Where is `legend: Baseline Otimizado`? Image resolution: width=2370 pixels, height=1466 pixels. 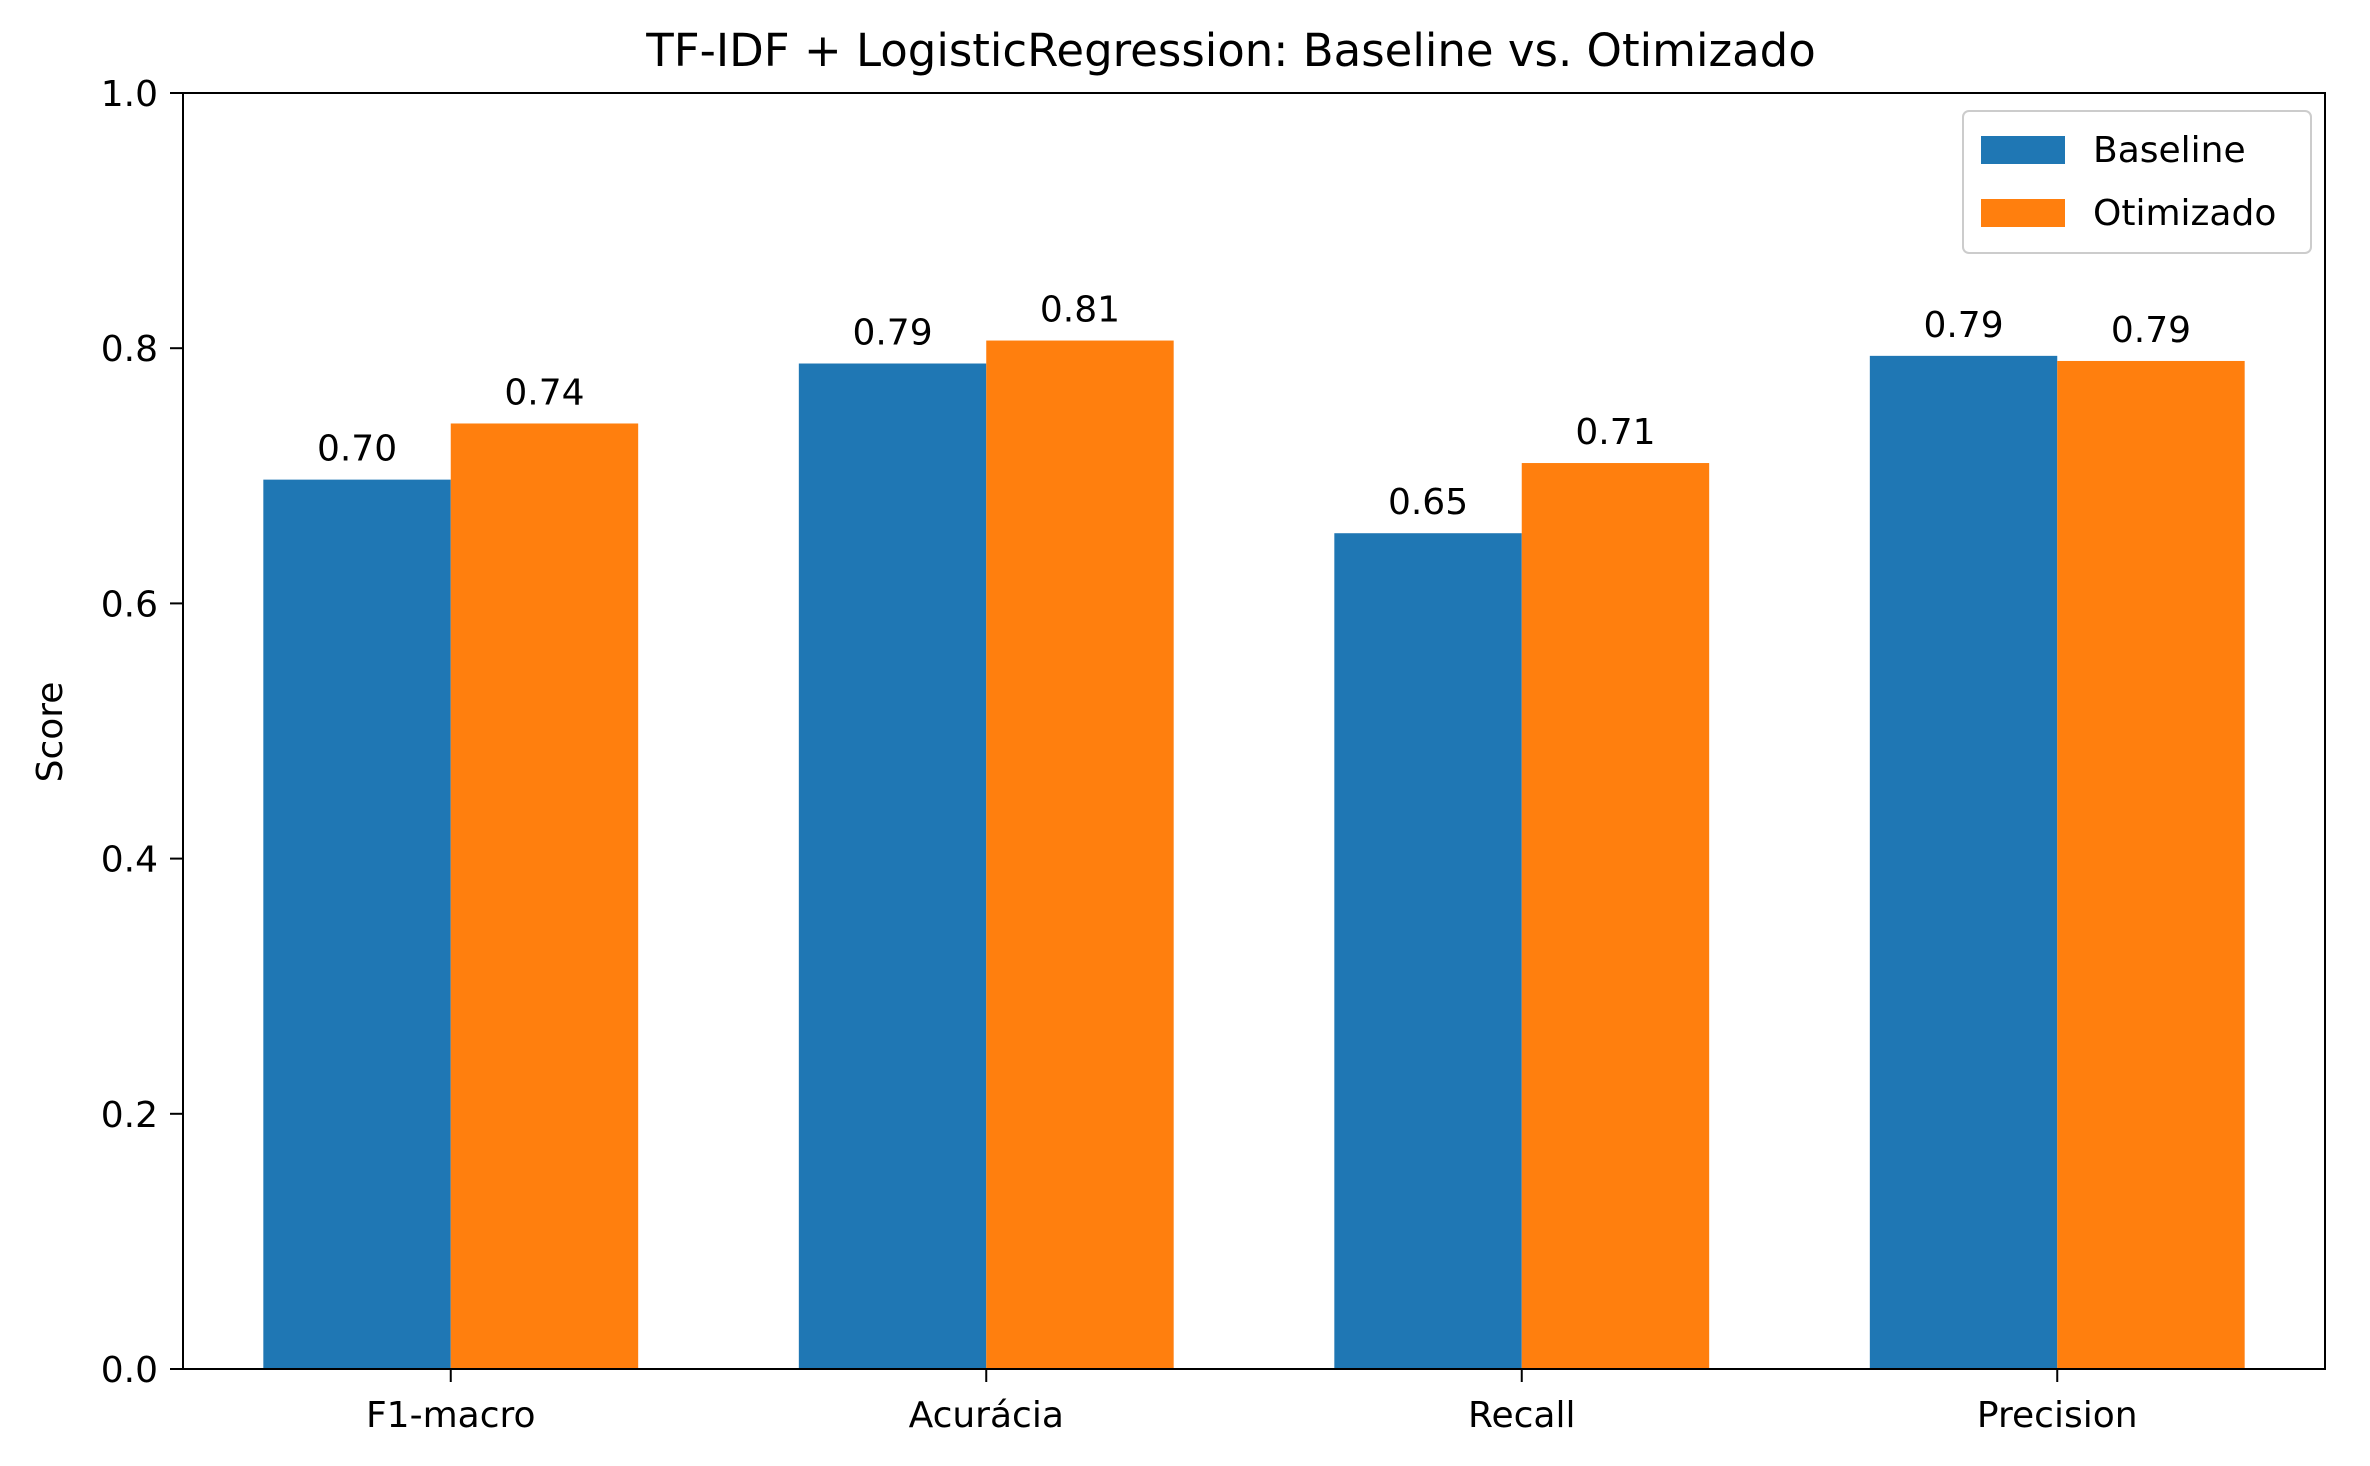
legend: Baseline Otimizado is located at coordinates (2137, 182).